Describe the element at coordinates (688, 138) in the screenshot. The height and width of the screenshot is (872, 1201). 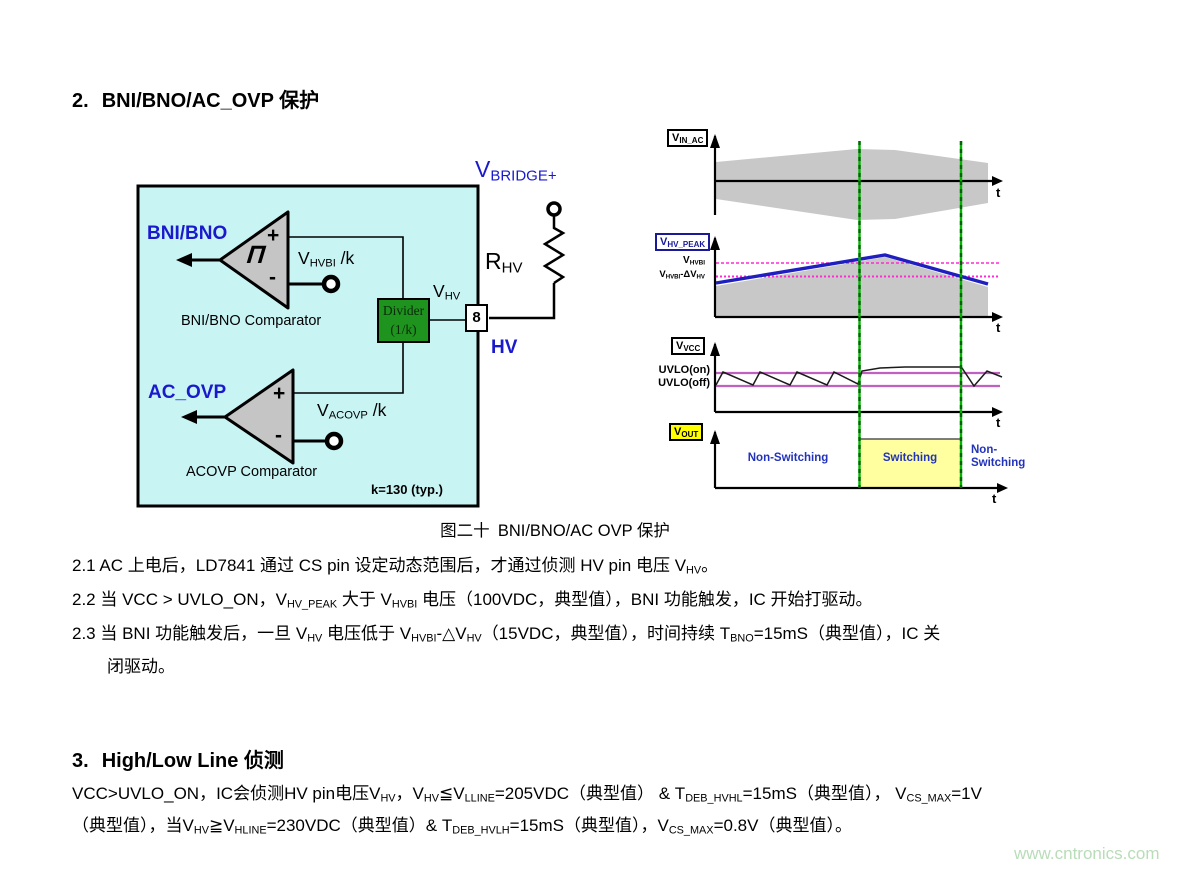
I see `vin-ac-label-box: VIN_AC` at that location.